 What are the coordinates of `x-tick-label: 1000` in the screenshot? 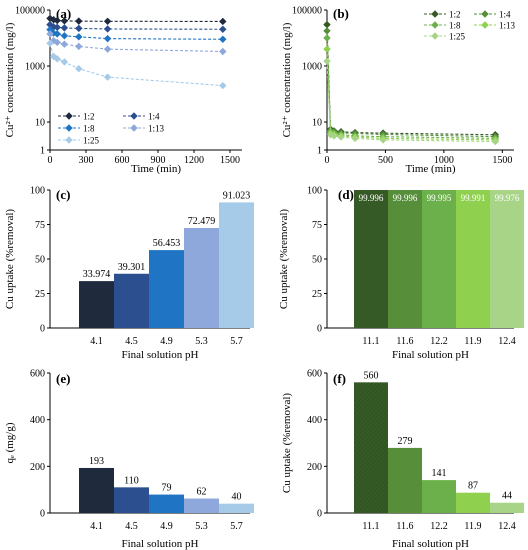 It's located at (444, 160).